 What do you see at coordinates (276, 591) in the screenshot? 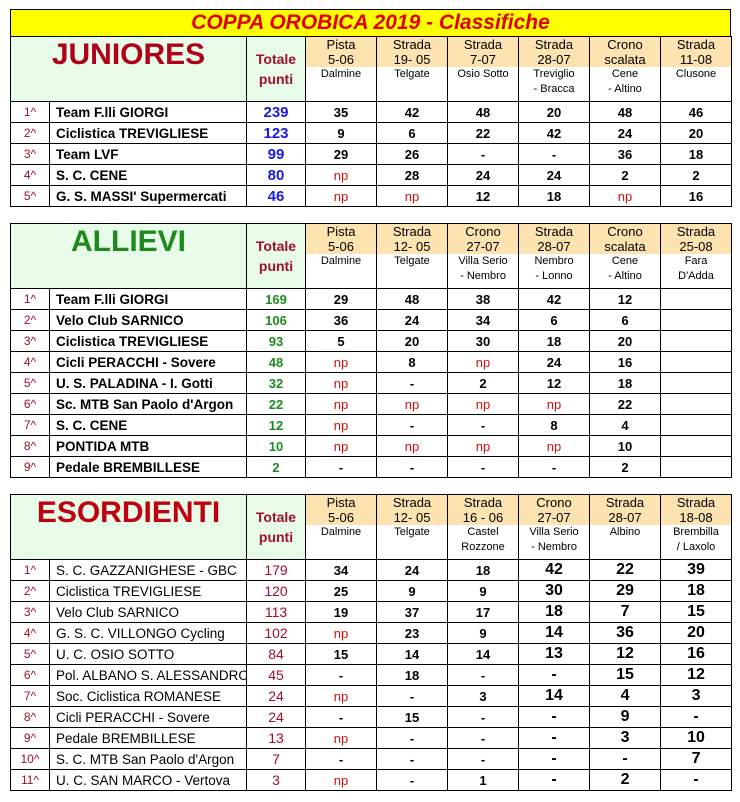
I see `total-points: 120` at bounding box center [276, 591].